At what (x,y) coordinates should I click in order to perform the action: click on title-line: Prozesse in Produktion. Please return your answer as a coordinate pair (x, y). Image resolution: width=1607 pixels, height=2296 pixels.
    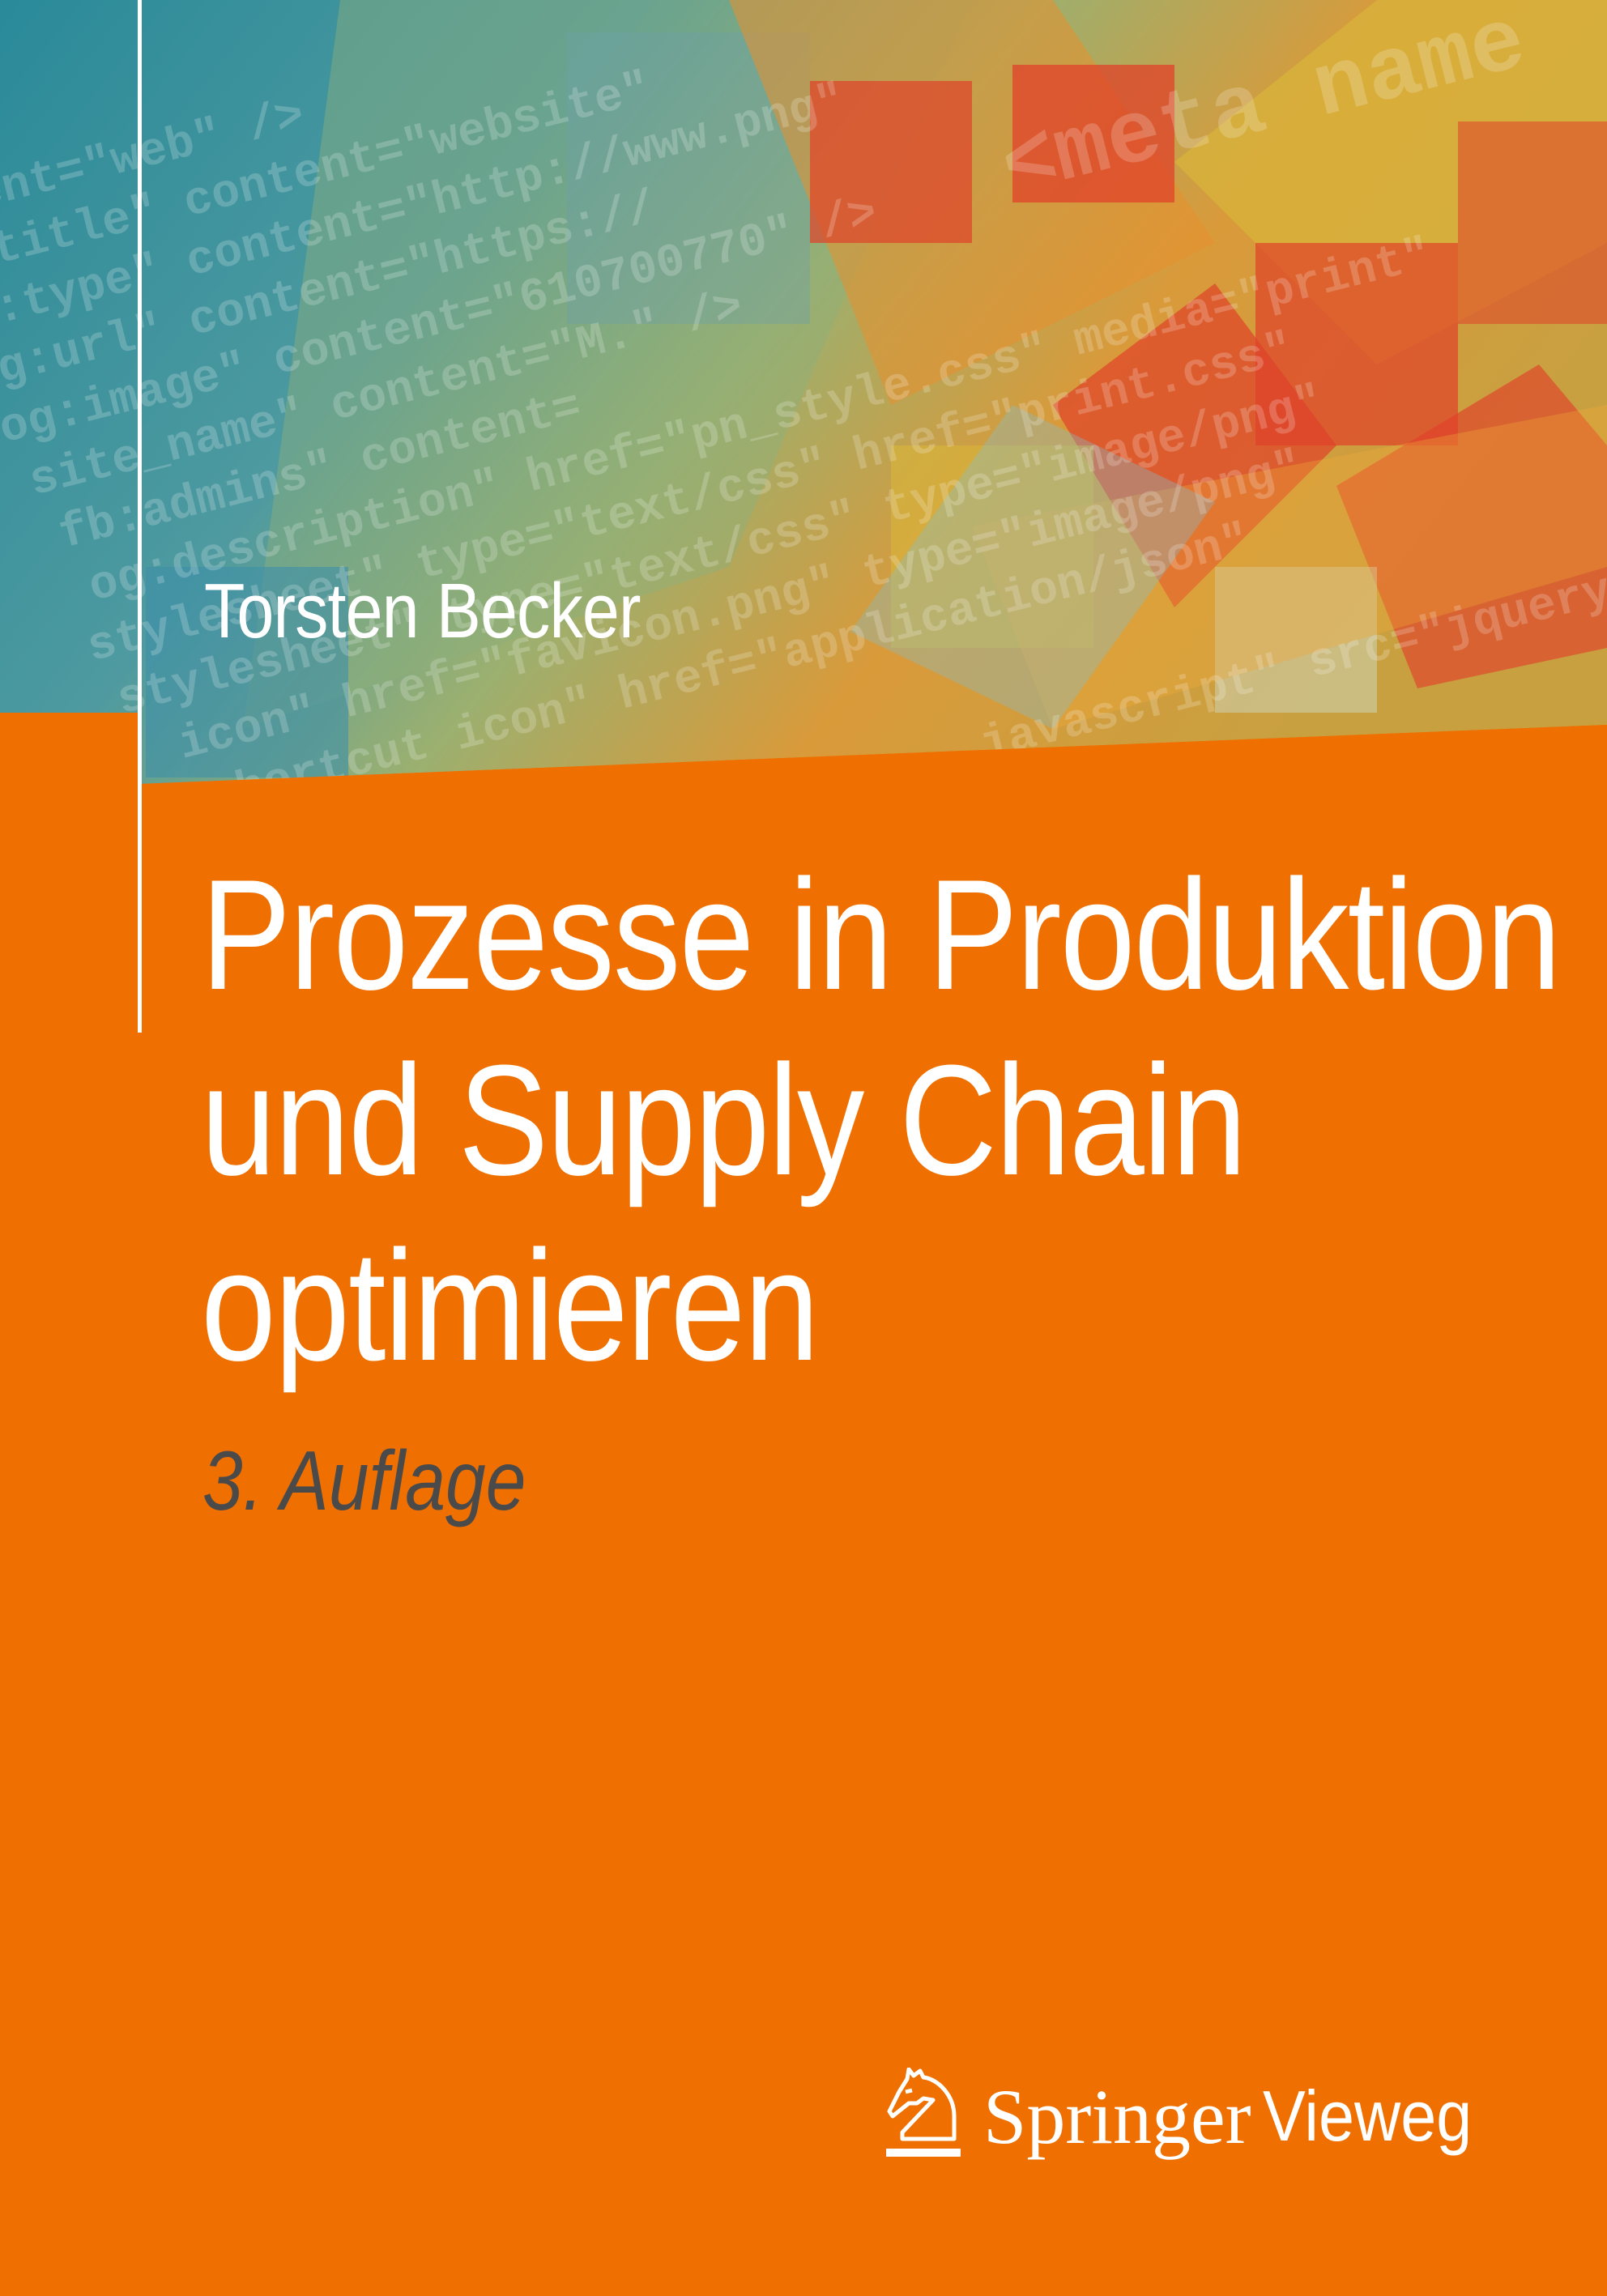
    Looking at the image, I should click on (881, 935).